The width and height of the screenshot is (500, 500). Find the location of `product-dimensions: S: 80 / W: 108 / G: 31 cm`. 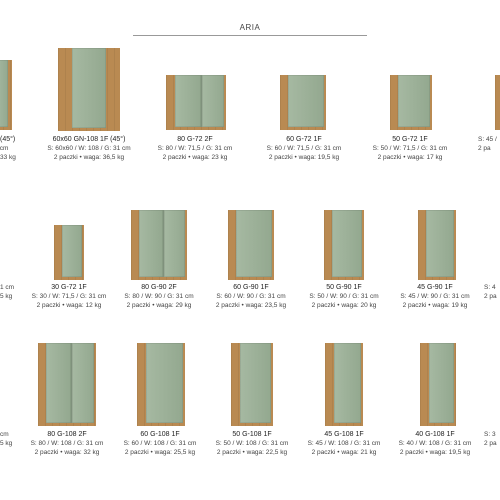

product-dimensions: S: 80 / W: 108 / G: 31 cm is located at coordinates (67, 443).